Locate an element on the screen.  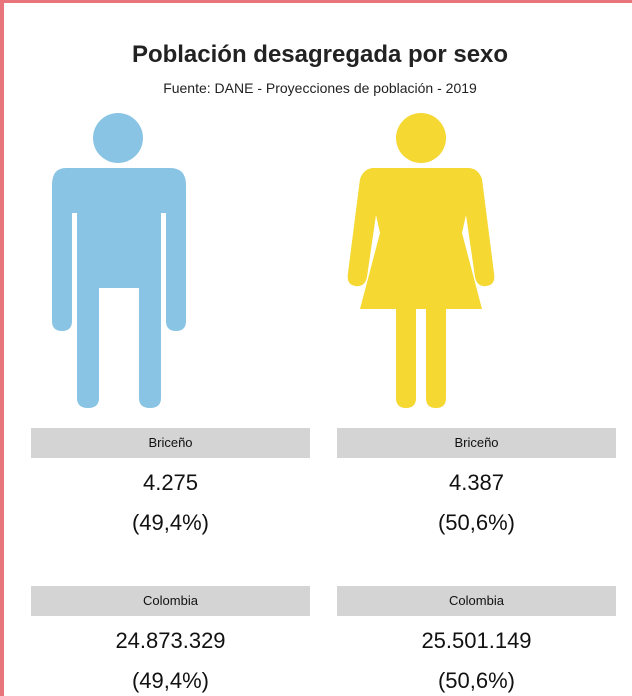
count: 25.501.149 is located at coordinates (476, 640).